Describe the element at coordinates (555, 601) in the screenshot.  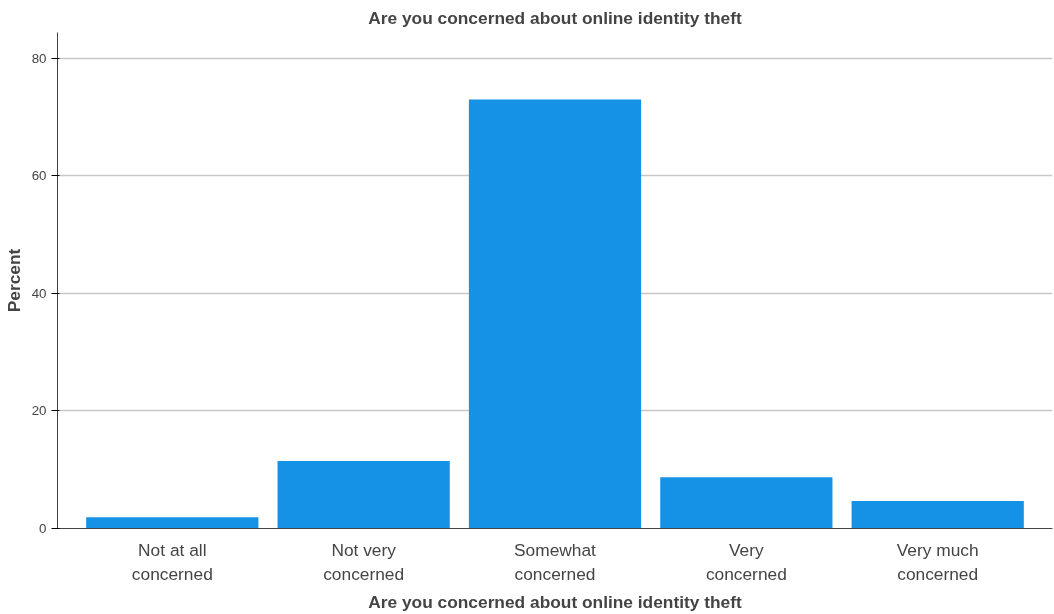
I see `x-axis-title: Are you concerned about online identity theft` at that location.